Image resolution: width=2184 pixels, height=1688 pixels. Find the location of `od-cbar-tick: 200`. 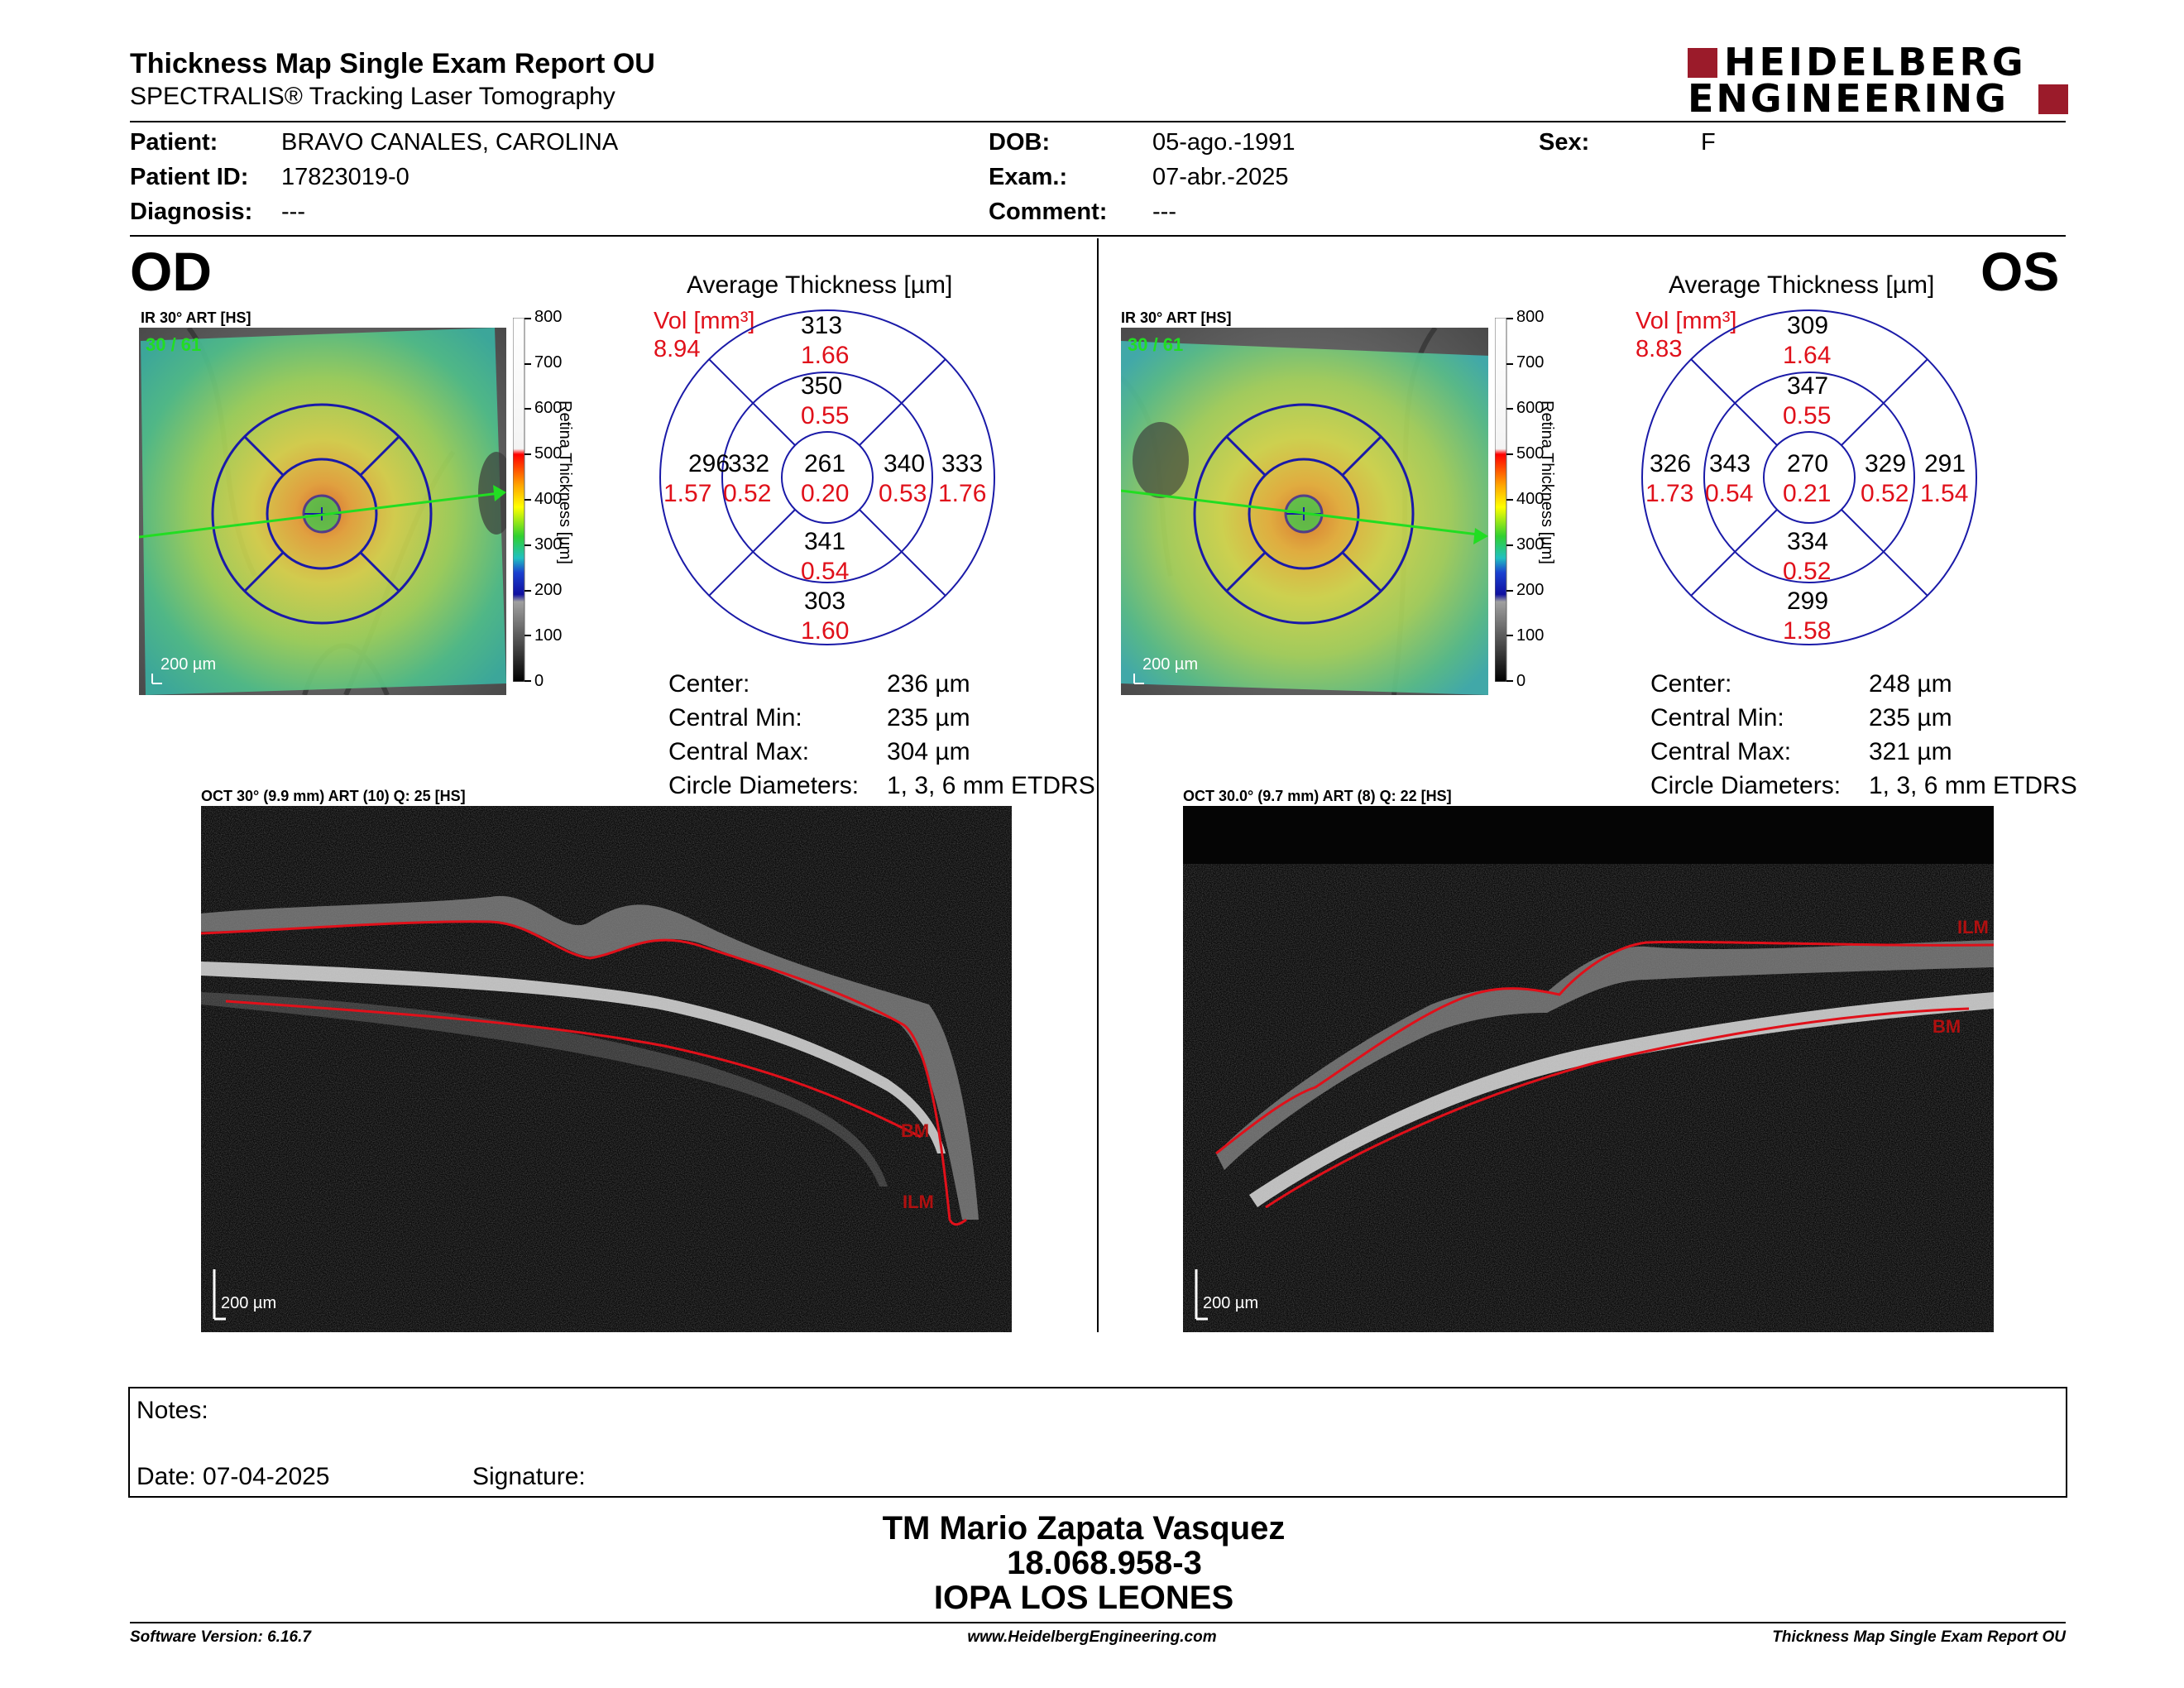

od-cbar-tick: 200 is located at coordinates (548, 590).